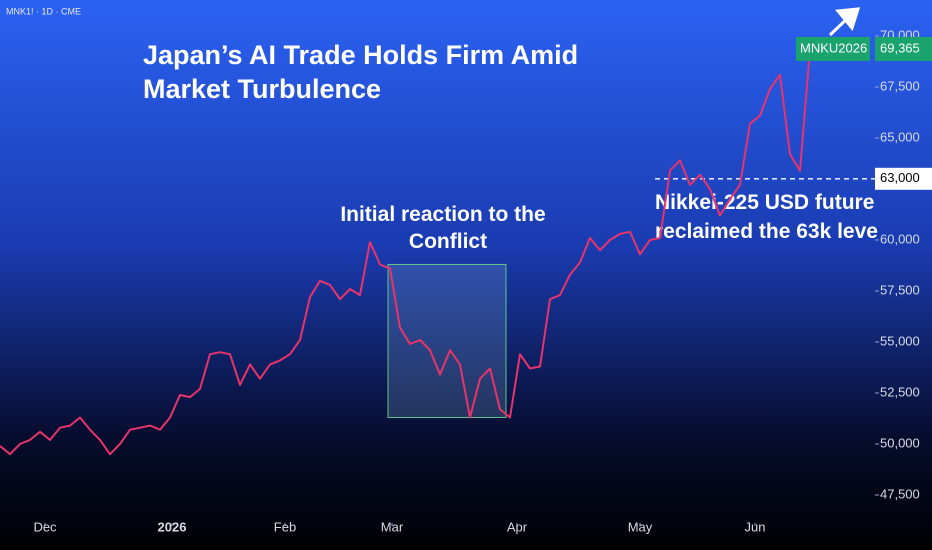 The width and height of the screenshot is (932, 550). What do you see at coordinates (285, 526) in the screenshot?
I see `x-tick-label: Feb` at bounding box center [285, 526].